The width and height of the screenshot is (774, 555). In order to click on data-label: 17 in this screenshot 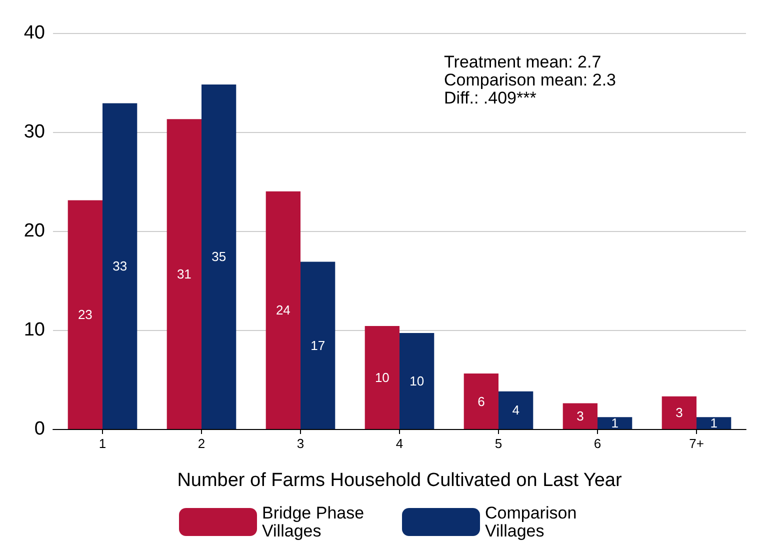, I will do `click(318, 345)`.